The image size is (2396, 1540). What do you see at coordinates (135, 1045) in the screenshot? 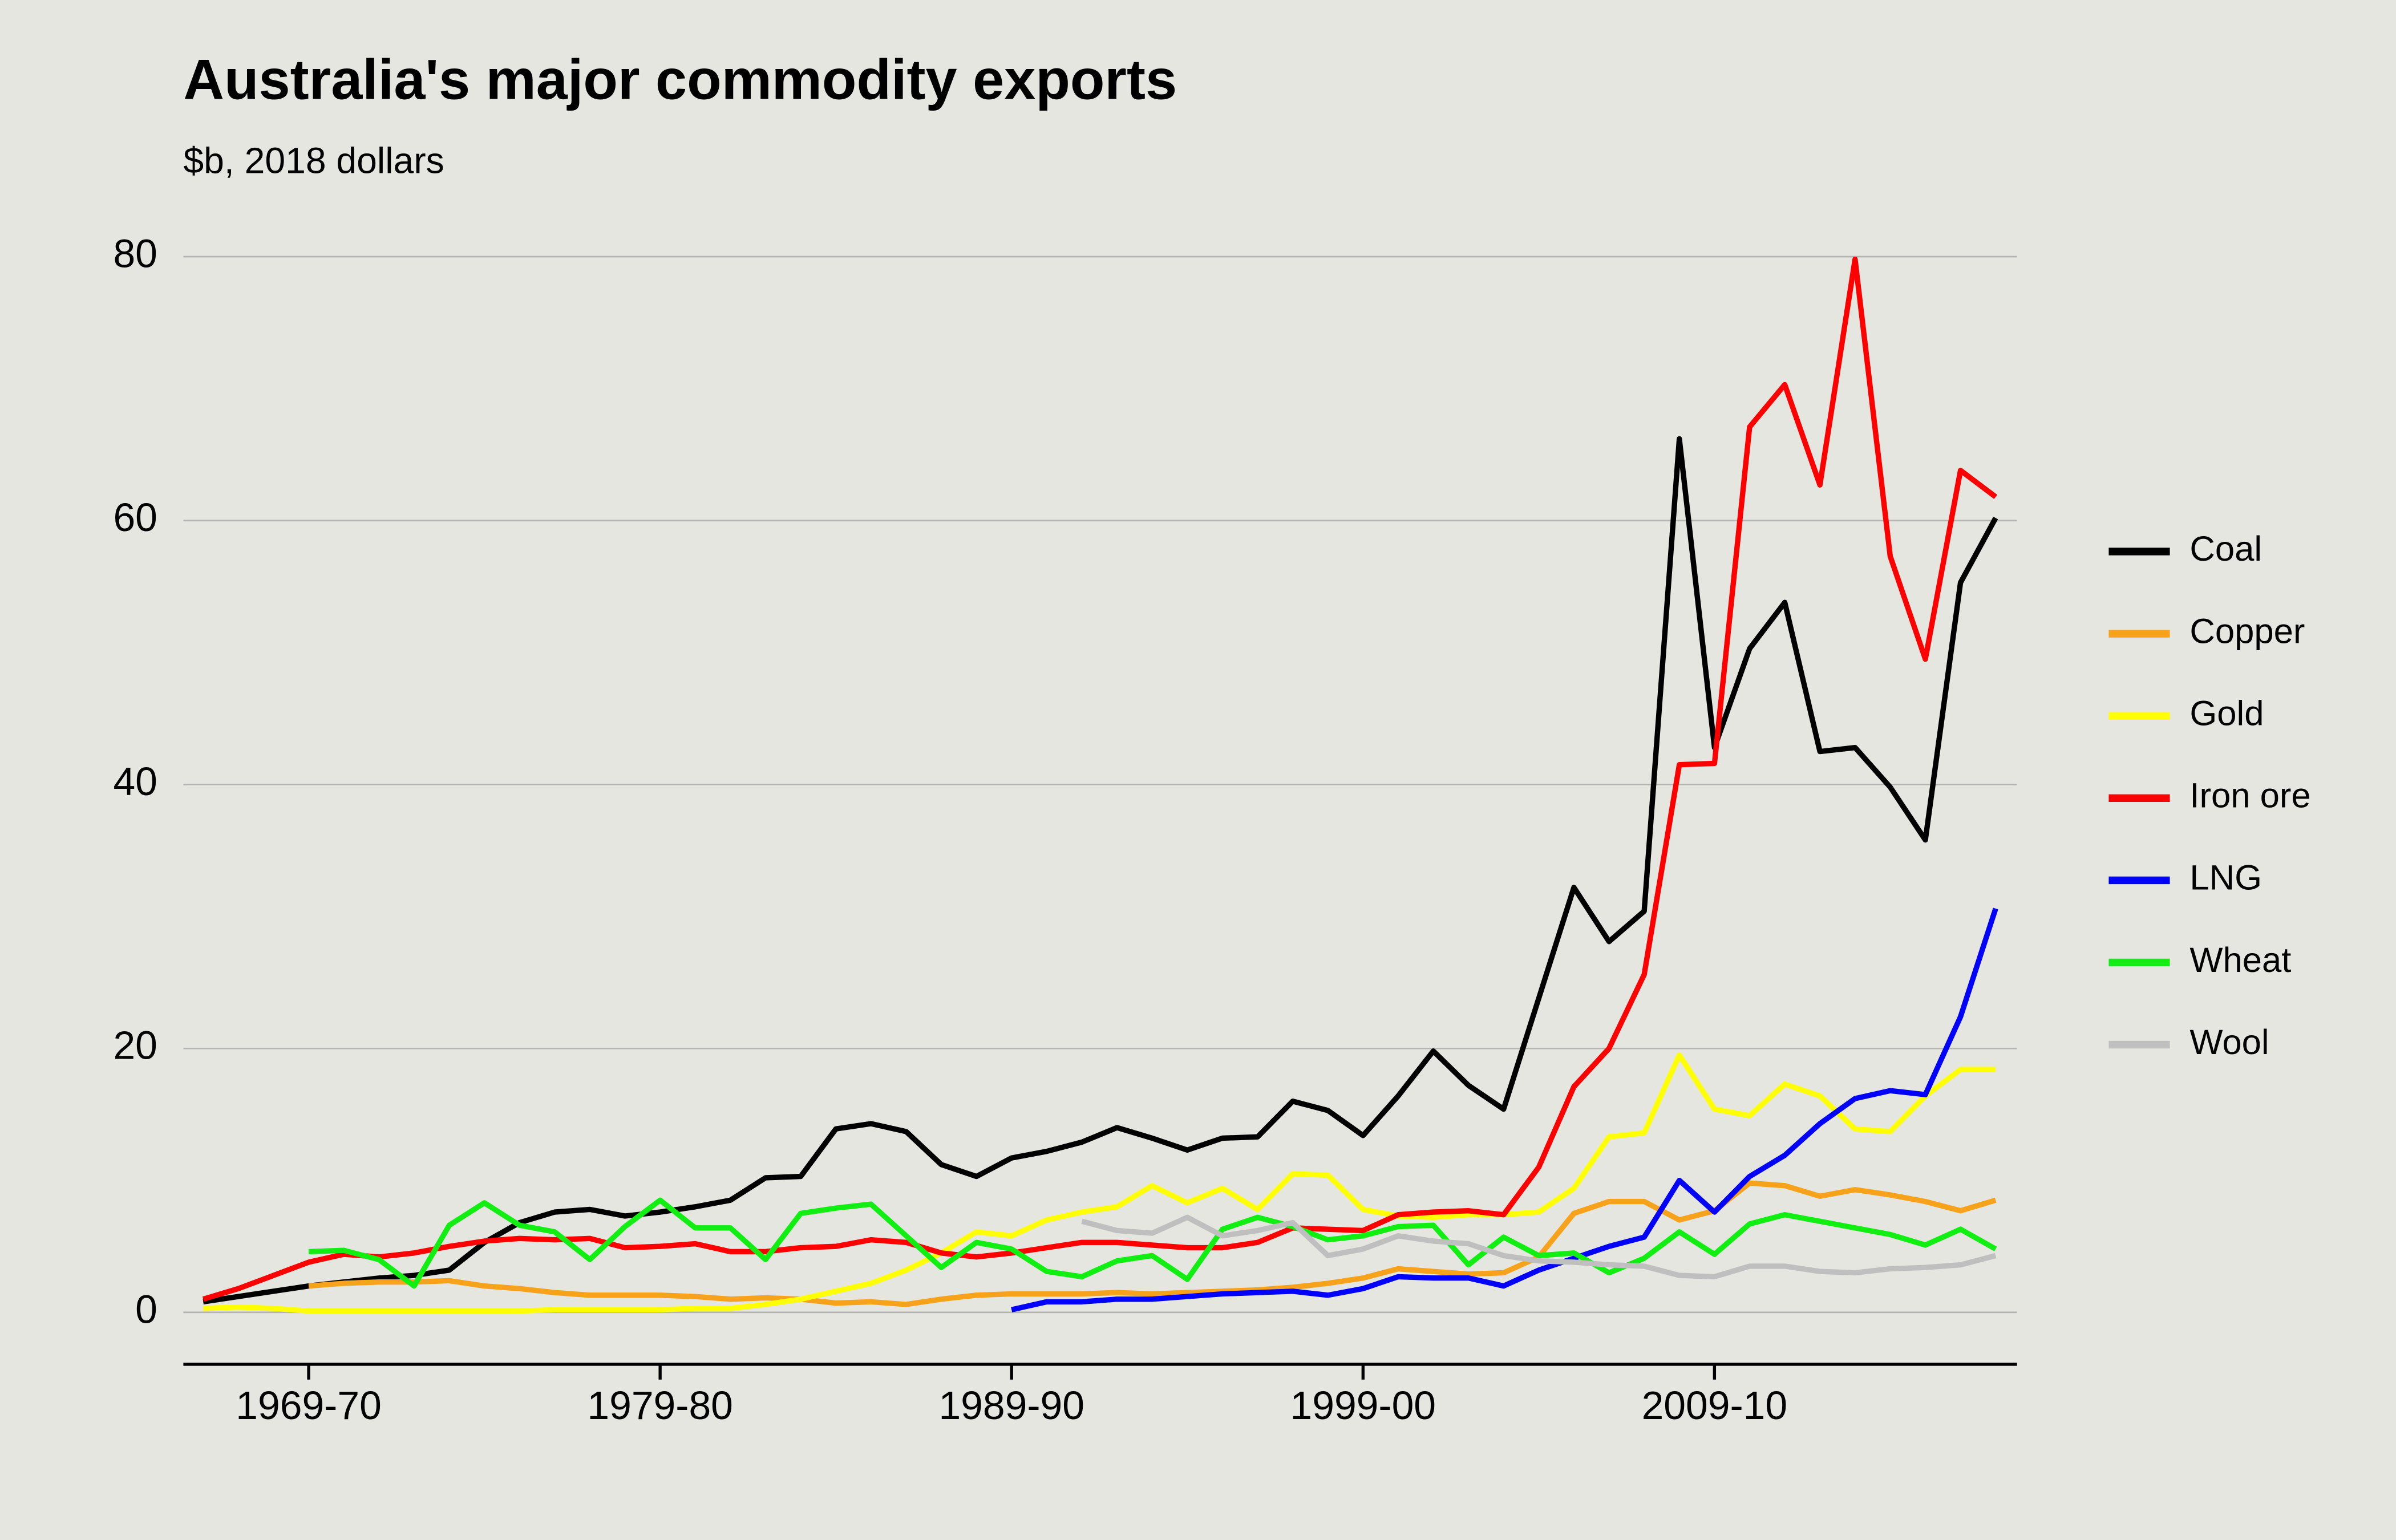
I see `y-tick-label: 20` at bounding box center [135, 1045].